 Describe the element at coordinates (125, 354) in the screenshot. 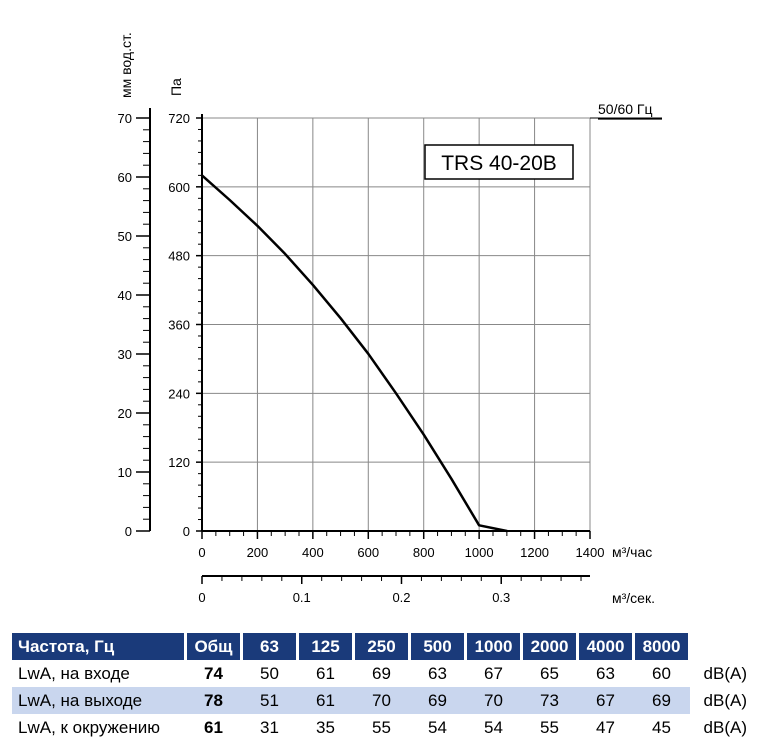

I see `y2-tick-label: 30` at that location.